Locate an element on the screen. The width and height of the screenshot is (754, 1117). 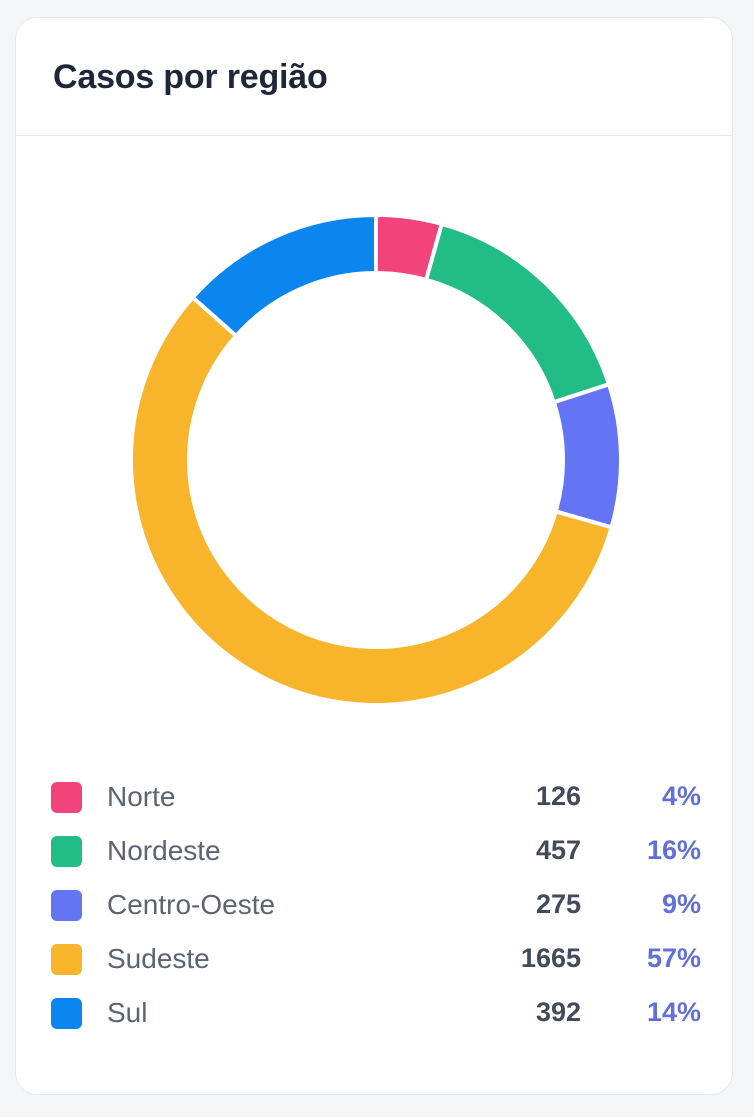
legend-label: Nordeste is located at coordinates (164, 850).